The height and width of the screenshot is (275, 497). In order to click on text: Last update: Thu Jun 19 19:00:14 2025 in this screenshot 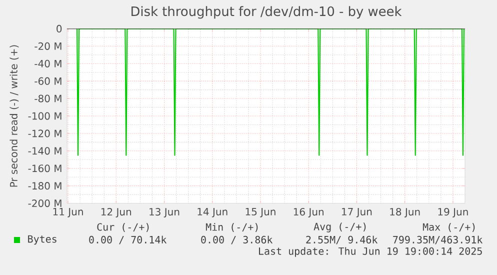, I will do `click(370, 252)`.